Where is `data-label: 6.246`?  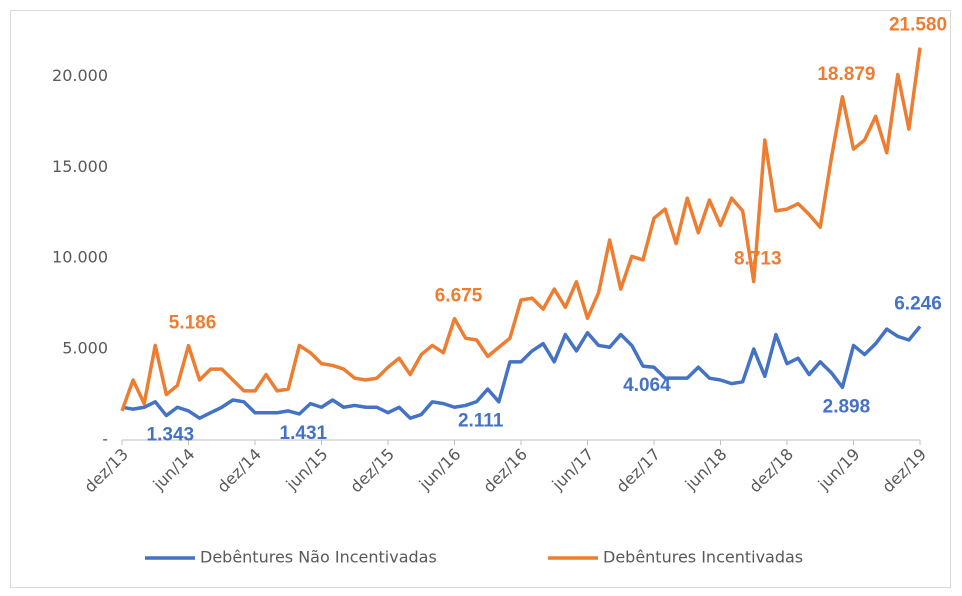 data-label: 6.246 is located at coordinates (918, 303).